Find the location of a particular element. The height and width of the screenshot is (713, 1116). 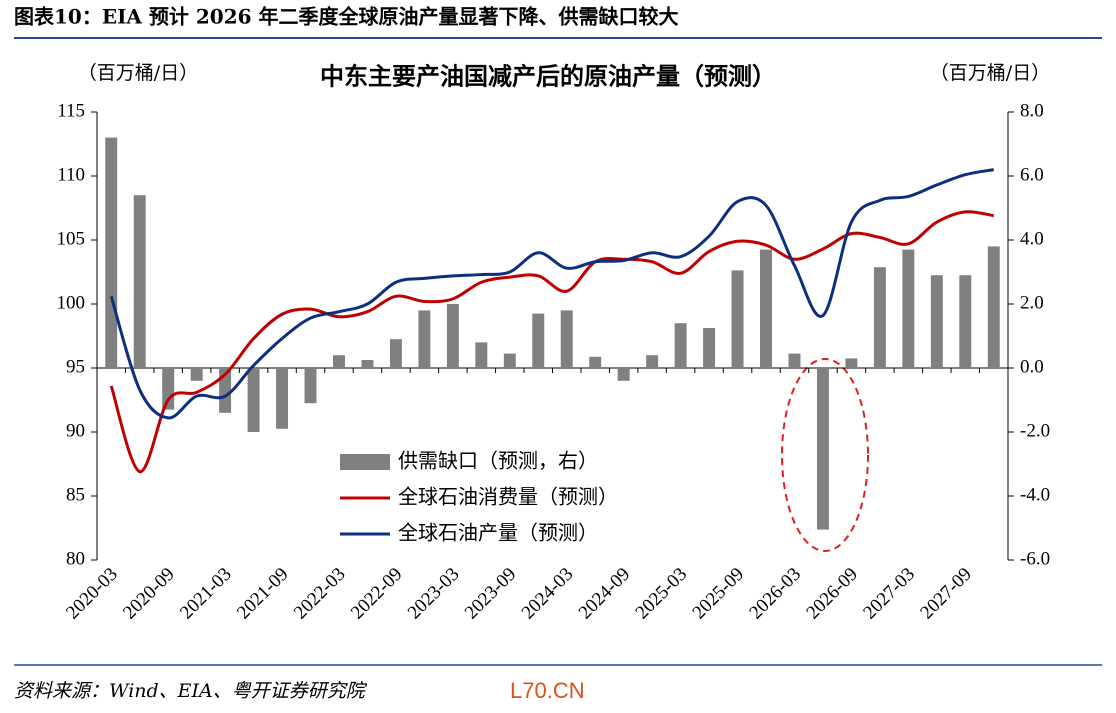

x-tick-label: 2026-09 is located at coordinates (832, 594).